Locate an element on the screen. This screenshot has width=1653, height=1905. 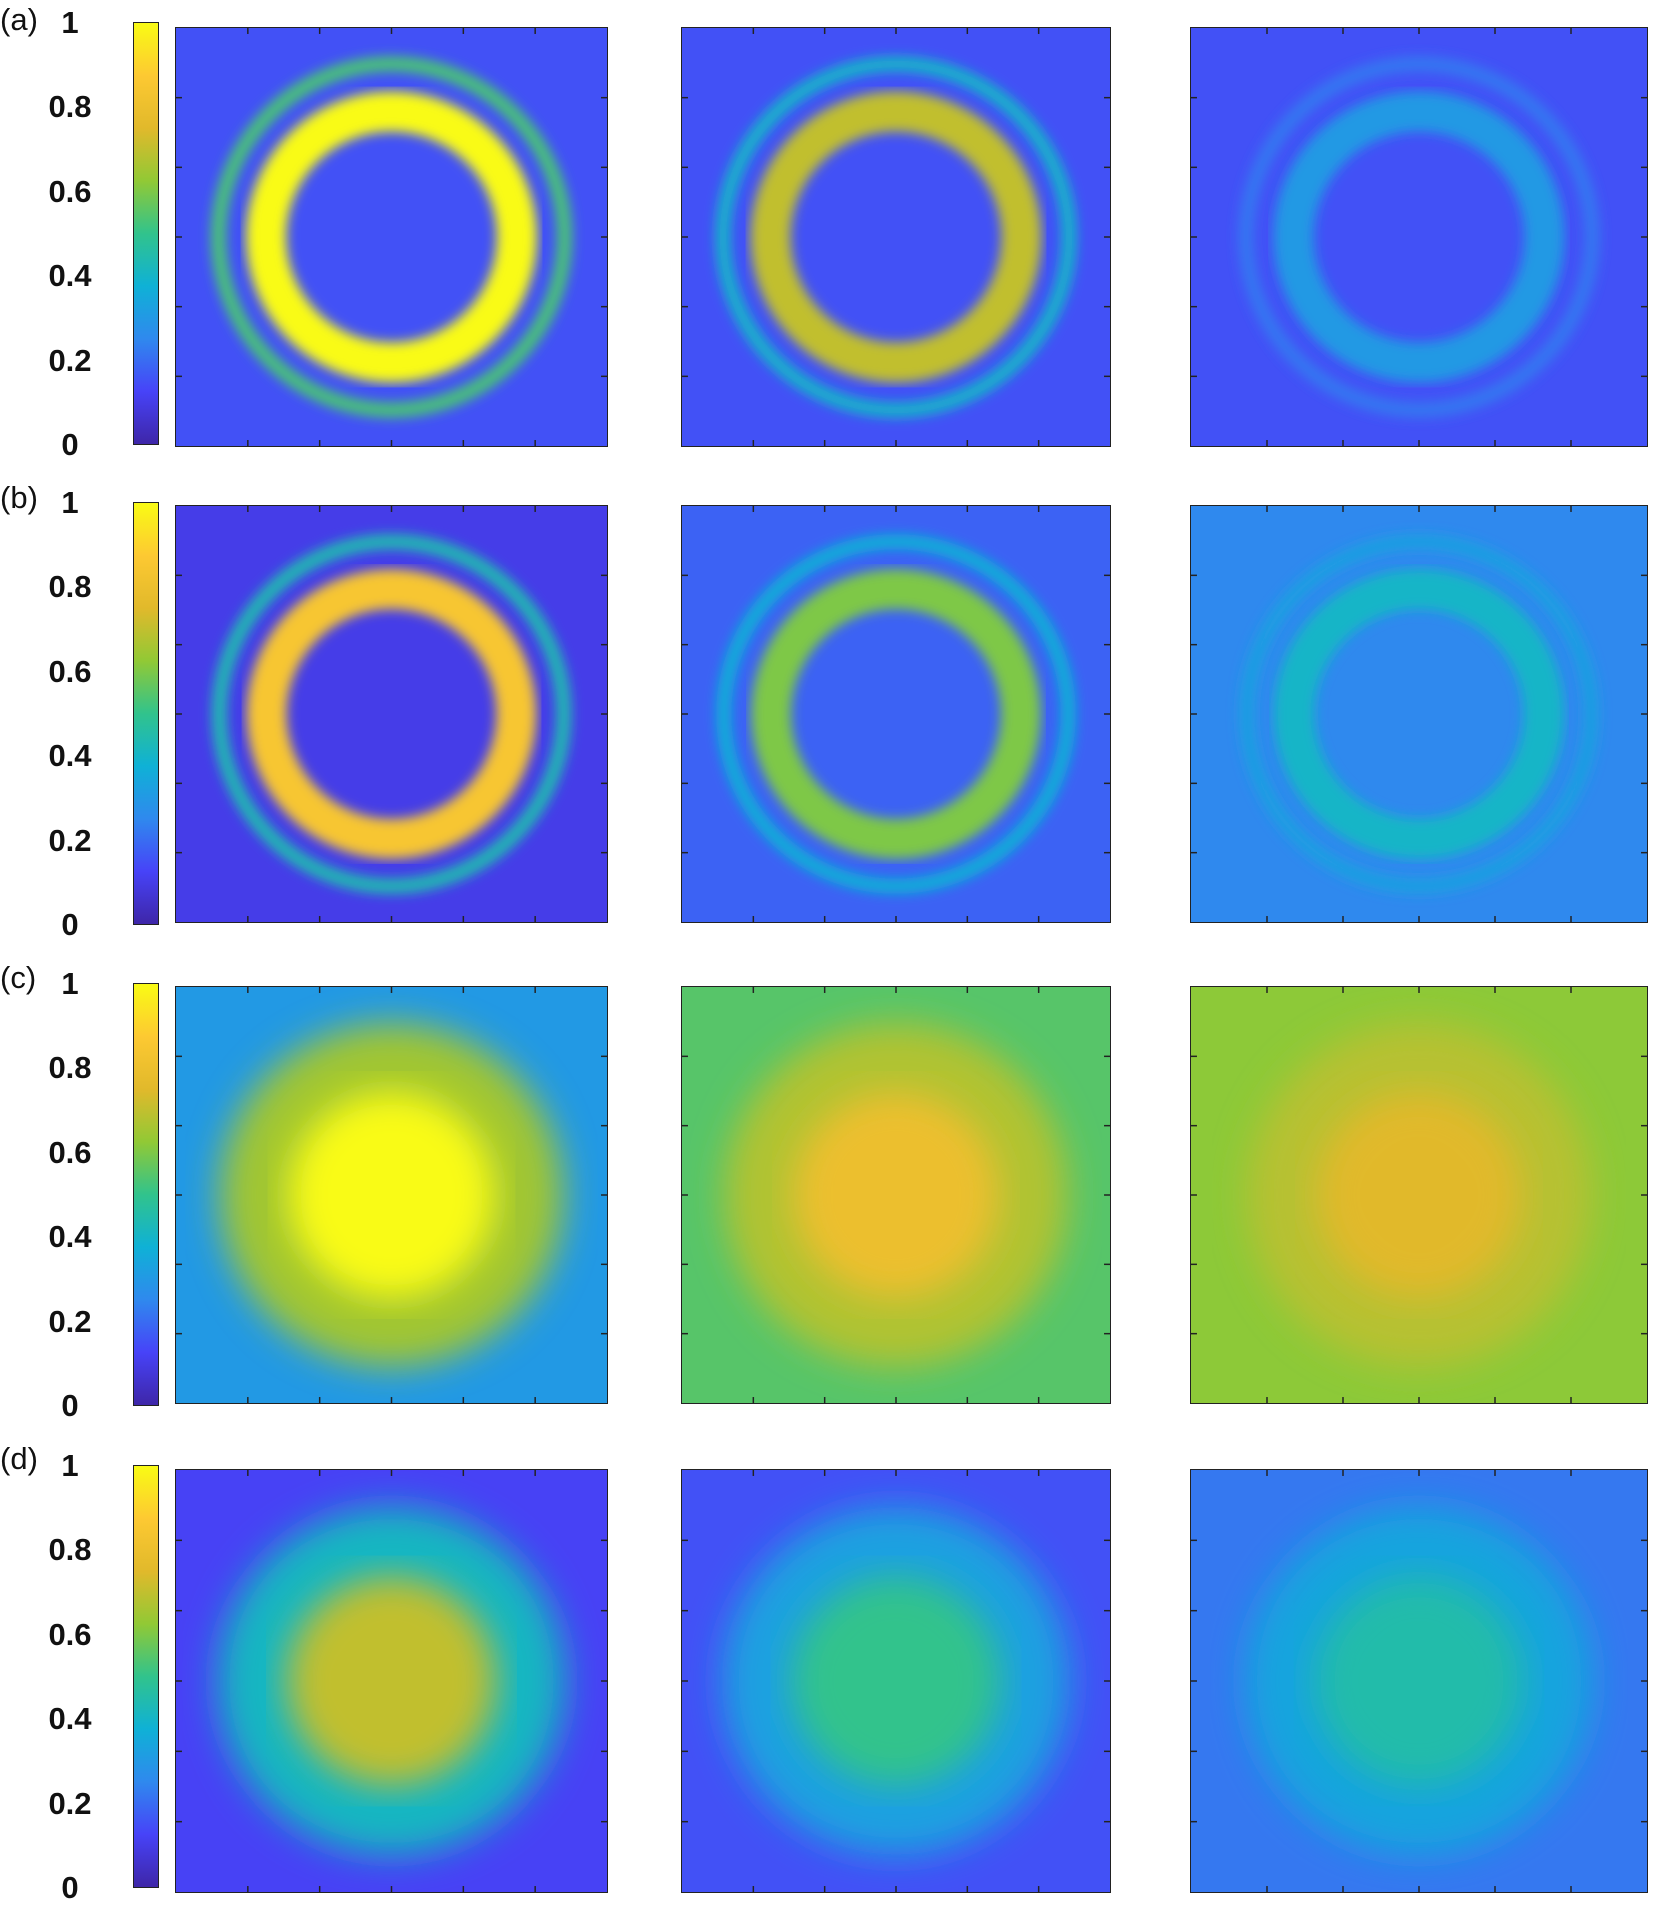
panel-label-a: (a) is located at coordinates (19, 19).